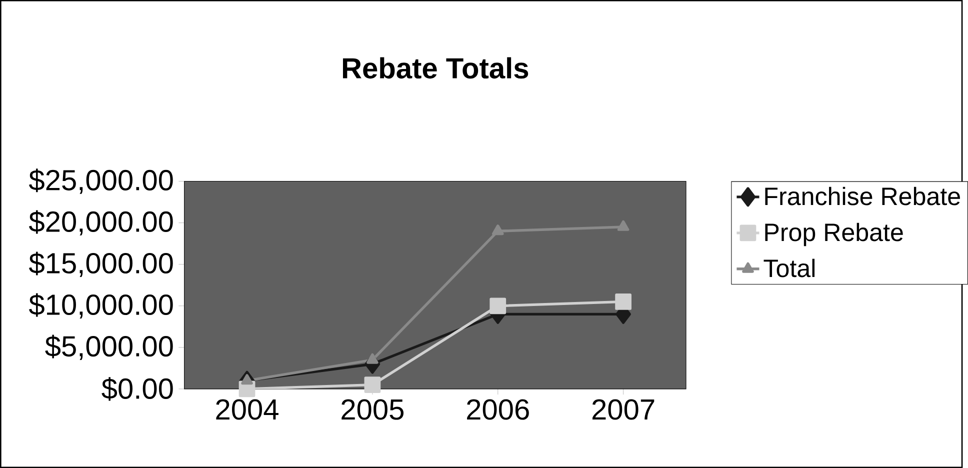 The image size is (968, 468). I want to click on chart-title: Rebate Totals, so click(435, 68).